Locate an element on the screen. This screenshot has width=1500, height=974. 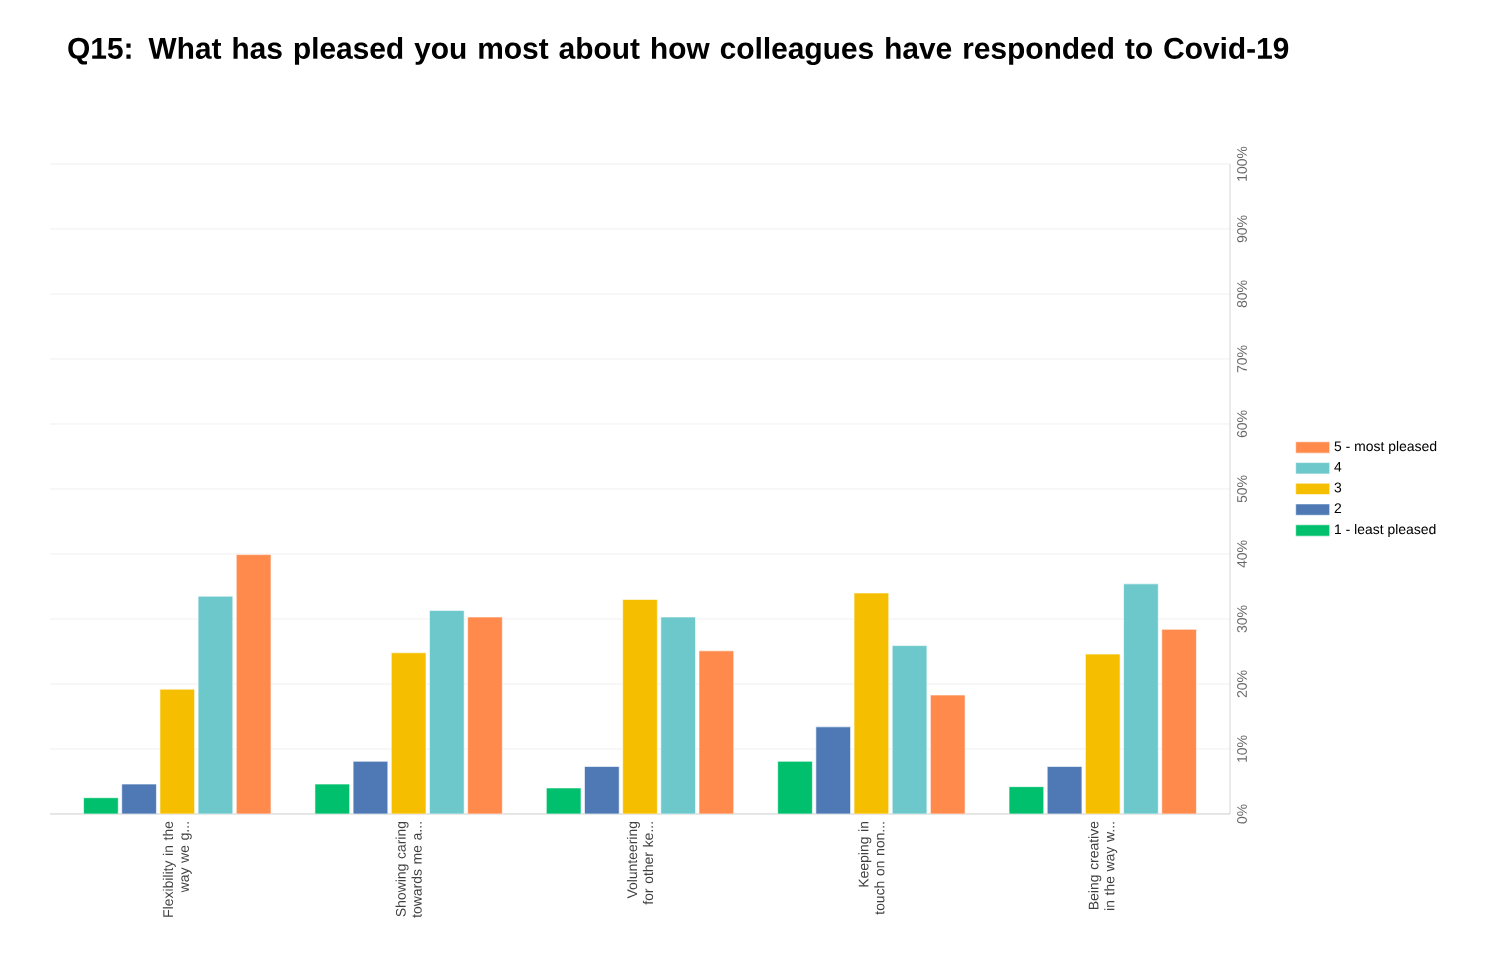
chart-title: Q15: What has pleased you most about how colleagues have responded to Covid-19 is located at coordinates (678, 51).